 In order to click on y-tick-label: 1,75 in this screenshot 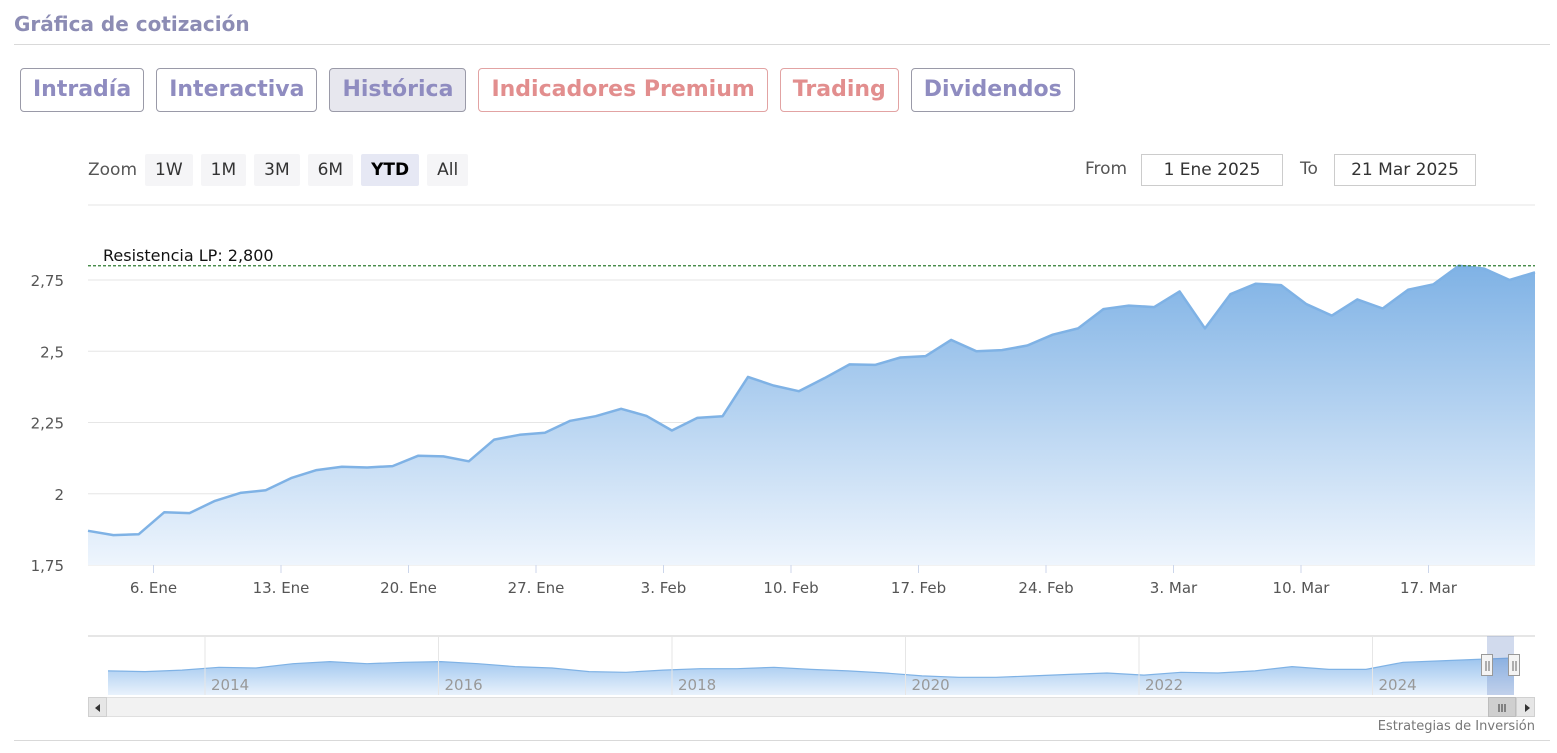, I will do `click(47, 566)`.